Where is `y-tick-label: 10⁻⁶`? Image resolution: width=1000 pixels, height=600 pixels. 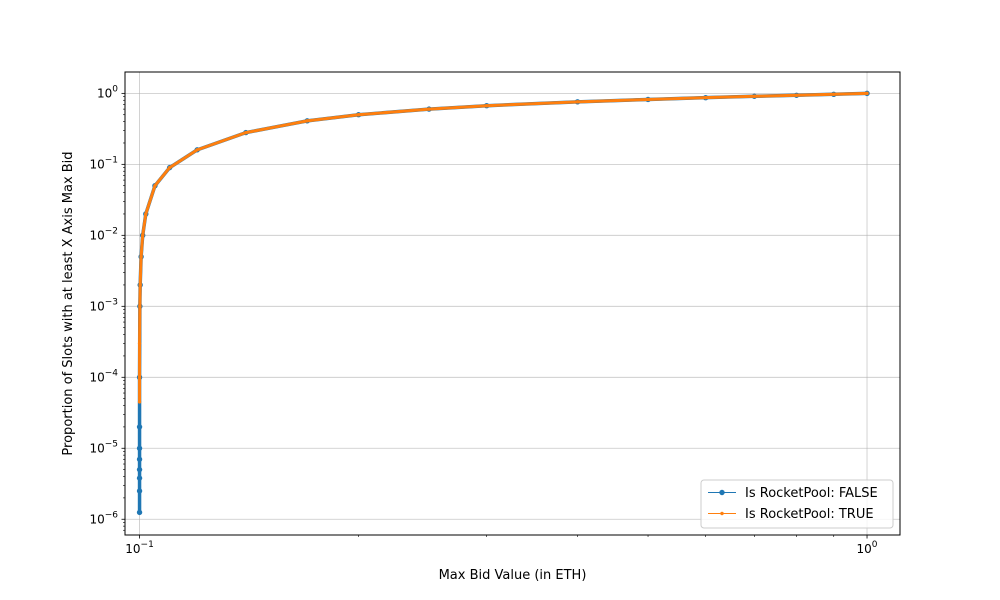 y-tick-label: 10⁻⁶ is located at coordinates (103, 518).